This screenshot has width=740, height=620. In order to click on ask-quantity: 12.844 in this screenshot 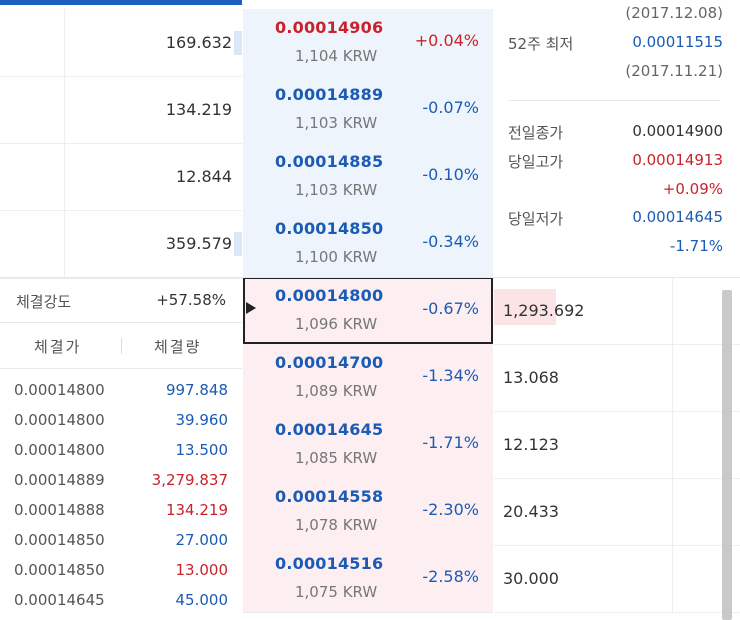, I will do `click(204, 176)`.